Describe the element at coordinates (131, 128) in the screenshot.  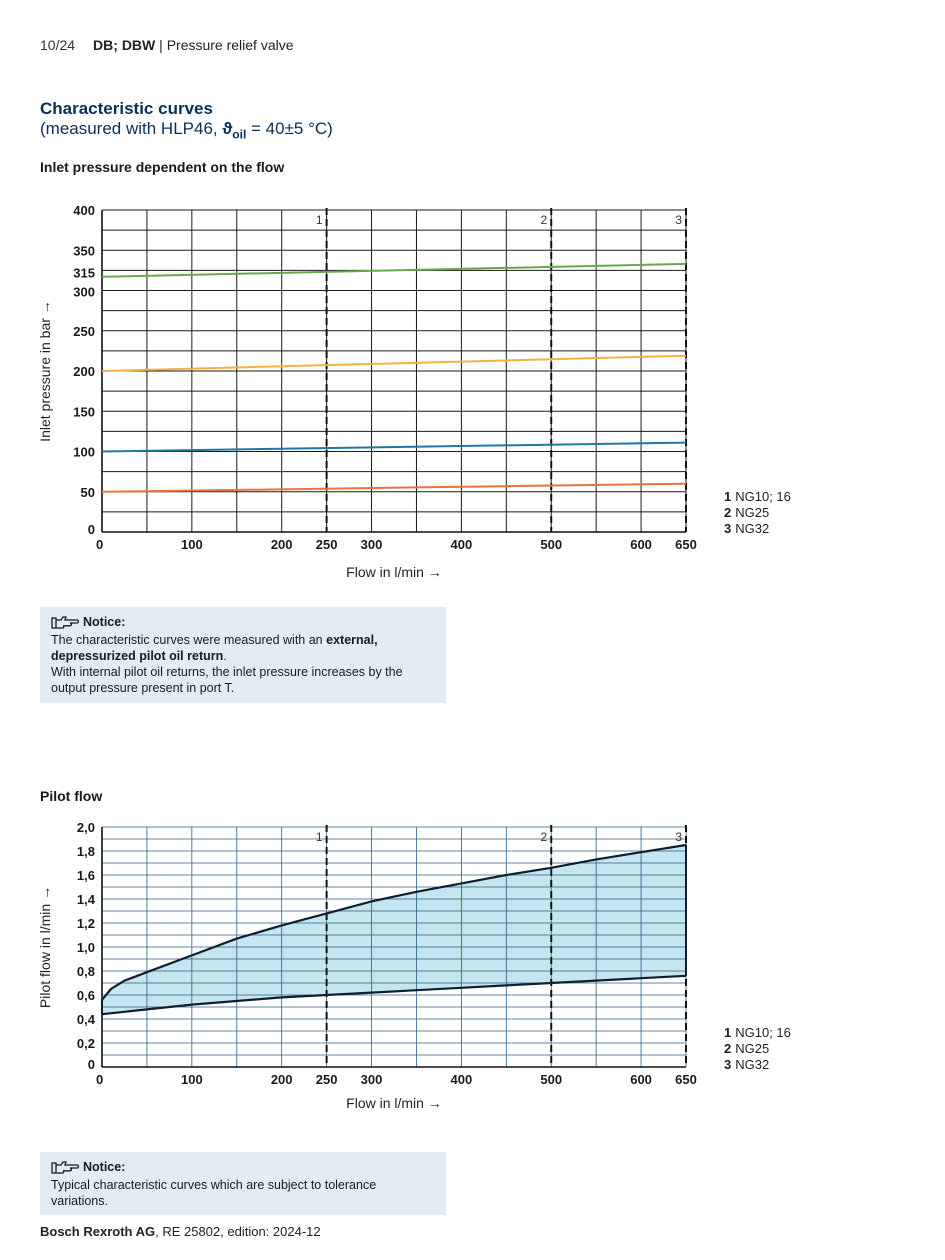
I see `subtitle-prefix: (measured with HLP46,` at that location.